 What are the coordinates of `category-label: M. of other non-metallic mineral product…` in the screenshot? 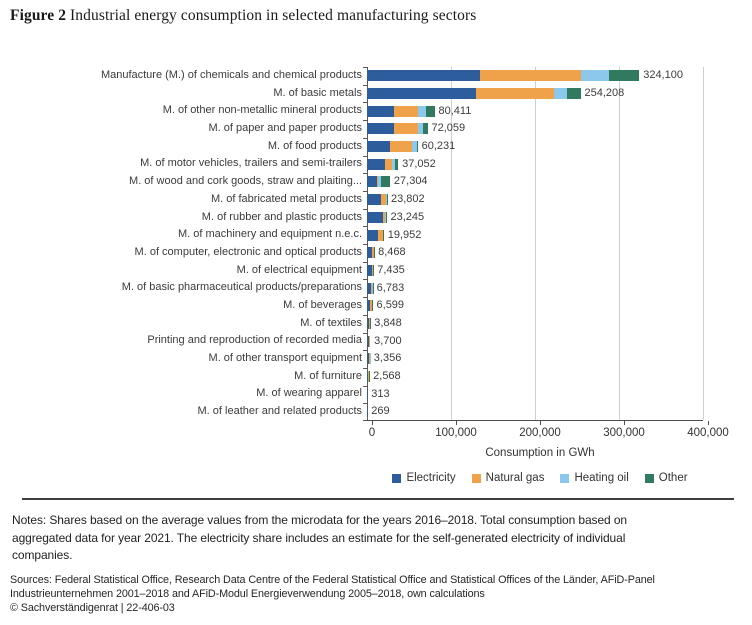 It's located at (262, 110).